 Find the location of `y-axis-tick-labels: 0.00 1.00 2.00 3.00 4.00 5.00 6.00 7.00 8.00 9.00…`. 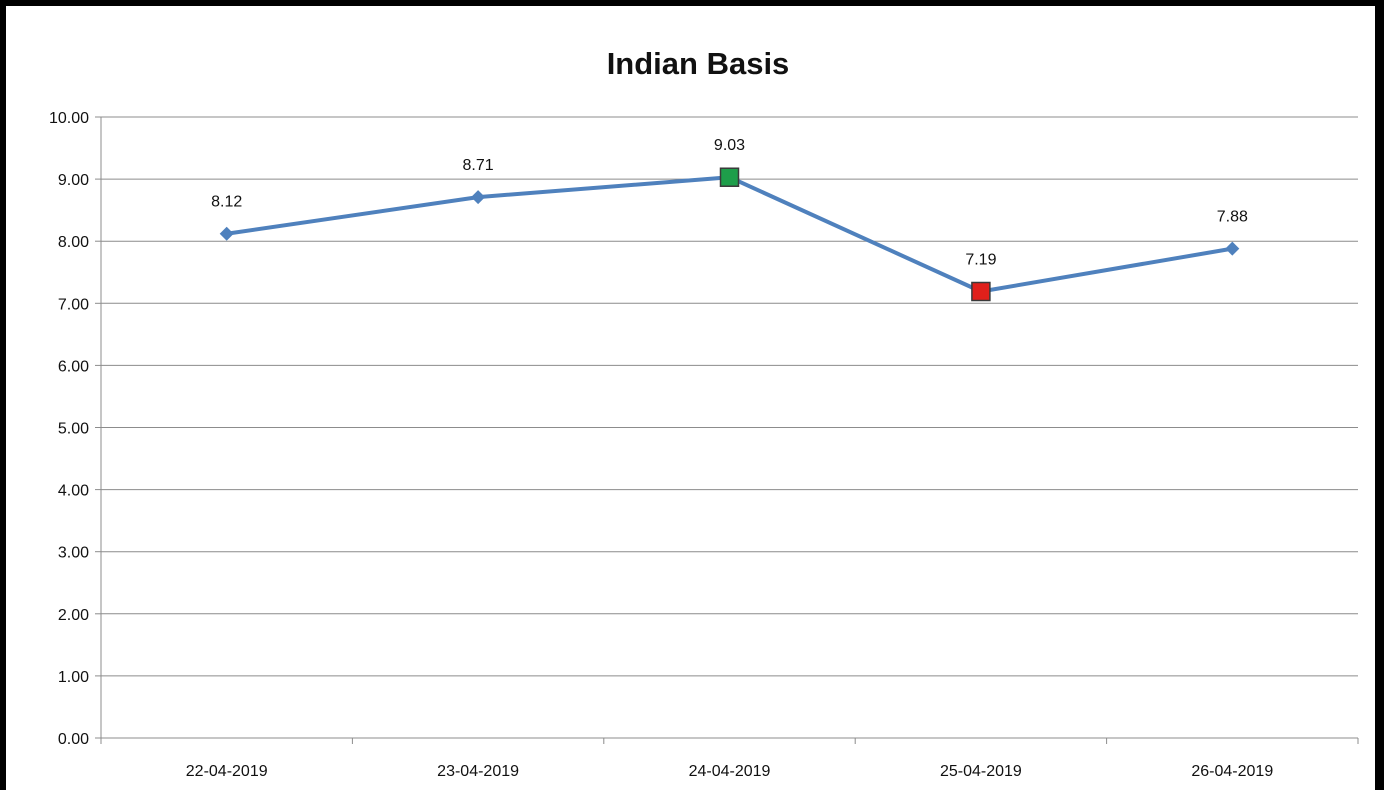

y-axis-tick-labels: 0.00 1.00 2.00 3.00 4.00 5.00 6.00 7.00 8.00 9.00… is located at coordinates (69, 429).